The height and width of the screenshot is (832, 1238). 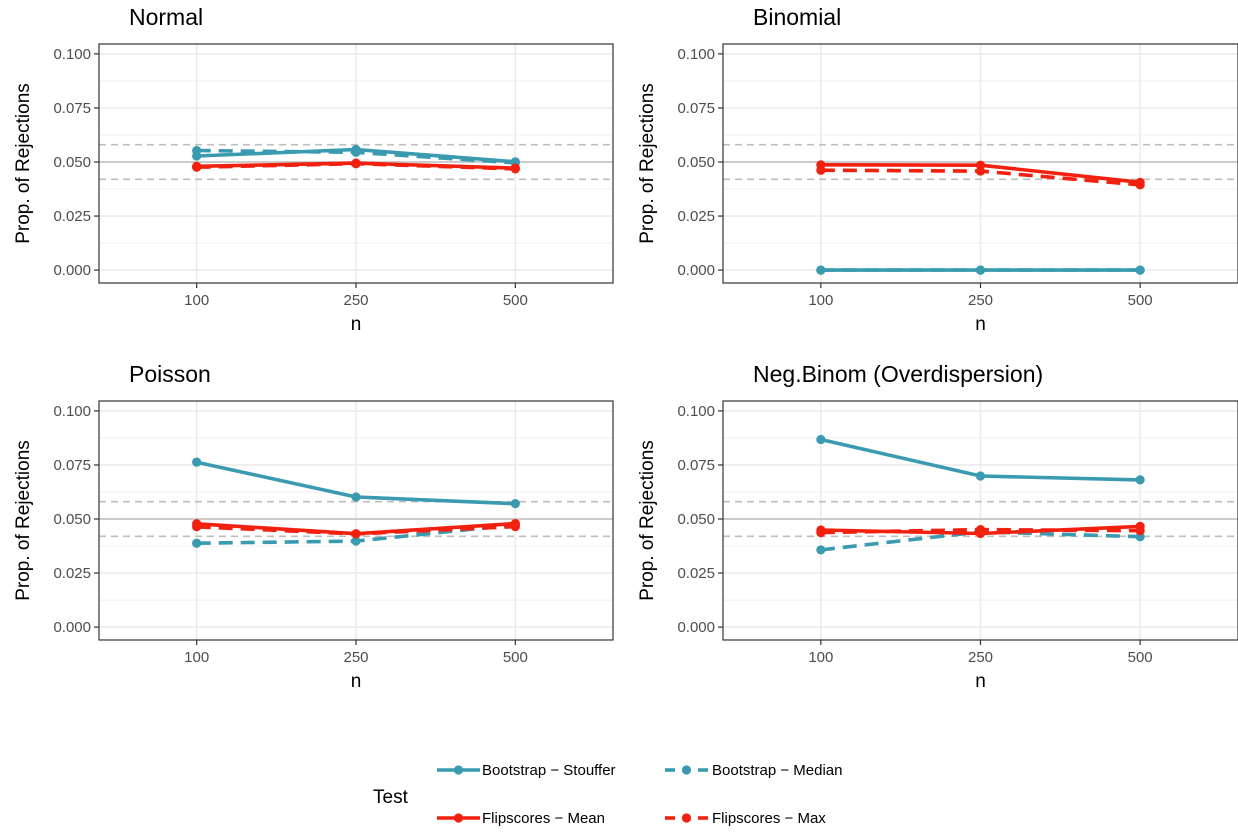 I want to click on legend-title: Test, so click(x=391, y=797).